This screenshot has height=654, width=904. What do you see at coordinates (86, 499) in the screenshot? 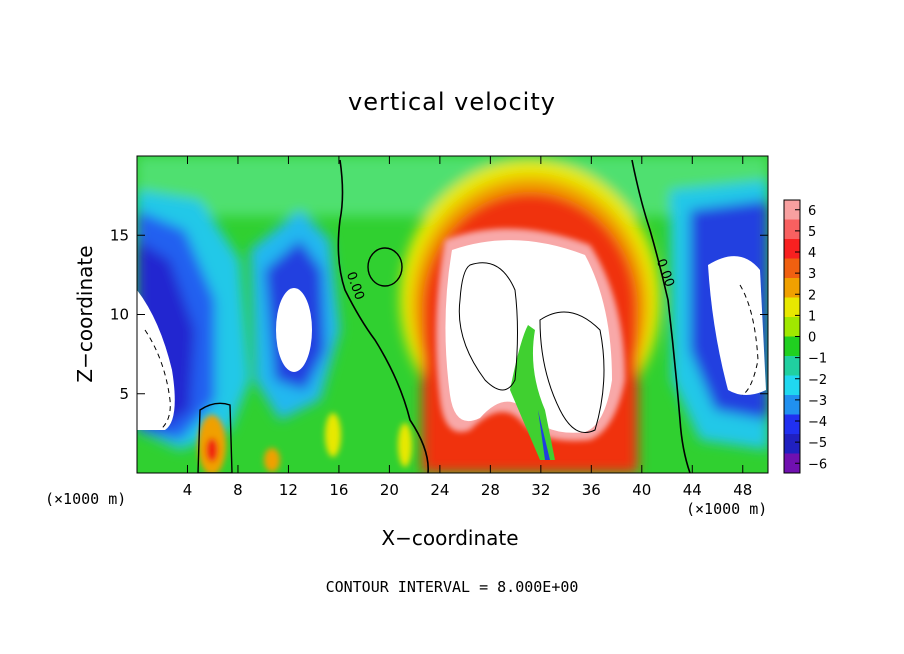
I see `x-unit-label-left: (×1000 m)` at bounding box center [86, 499].